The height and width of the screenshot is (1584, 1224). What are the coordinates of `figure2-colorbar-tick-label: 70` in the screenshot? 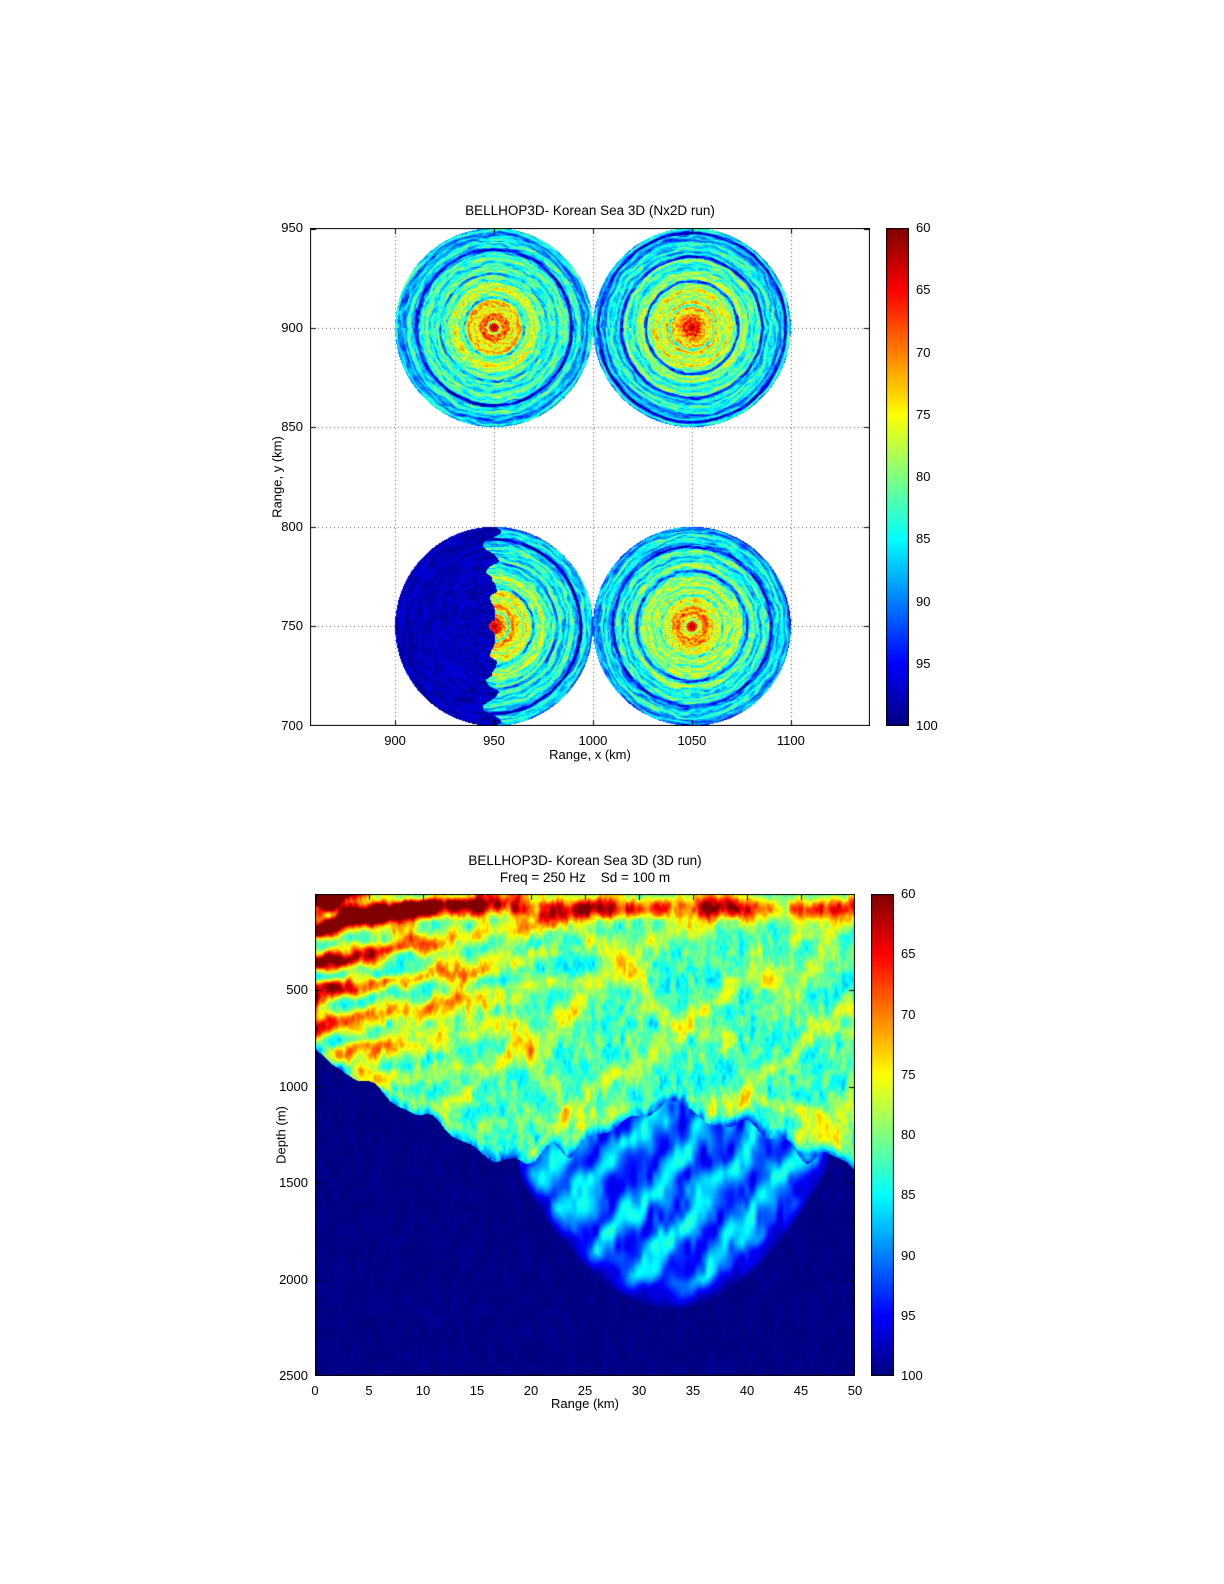 It's located at (908, 1014).